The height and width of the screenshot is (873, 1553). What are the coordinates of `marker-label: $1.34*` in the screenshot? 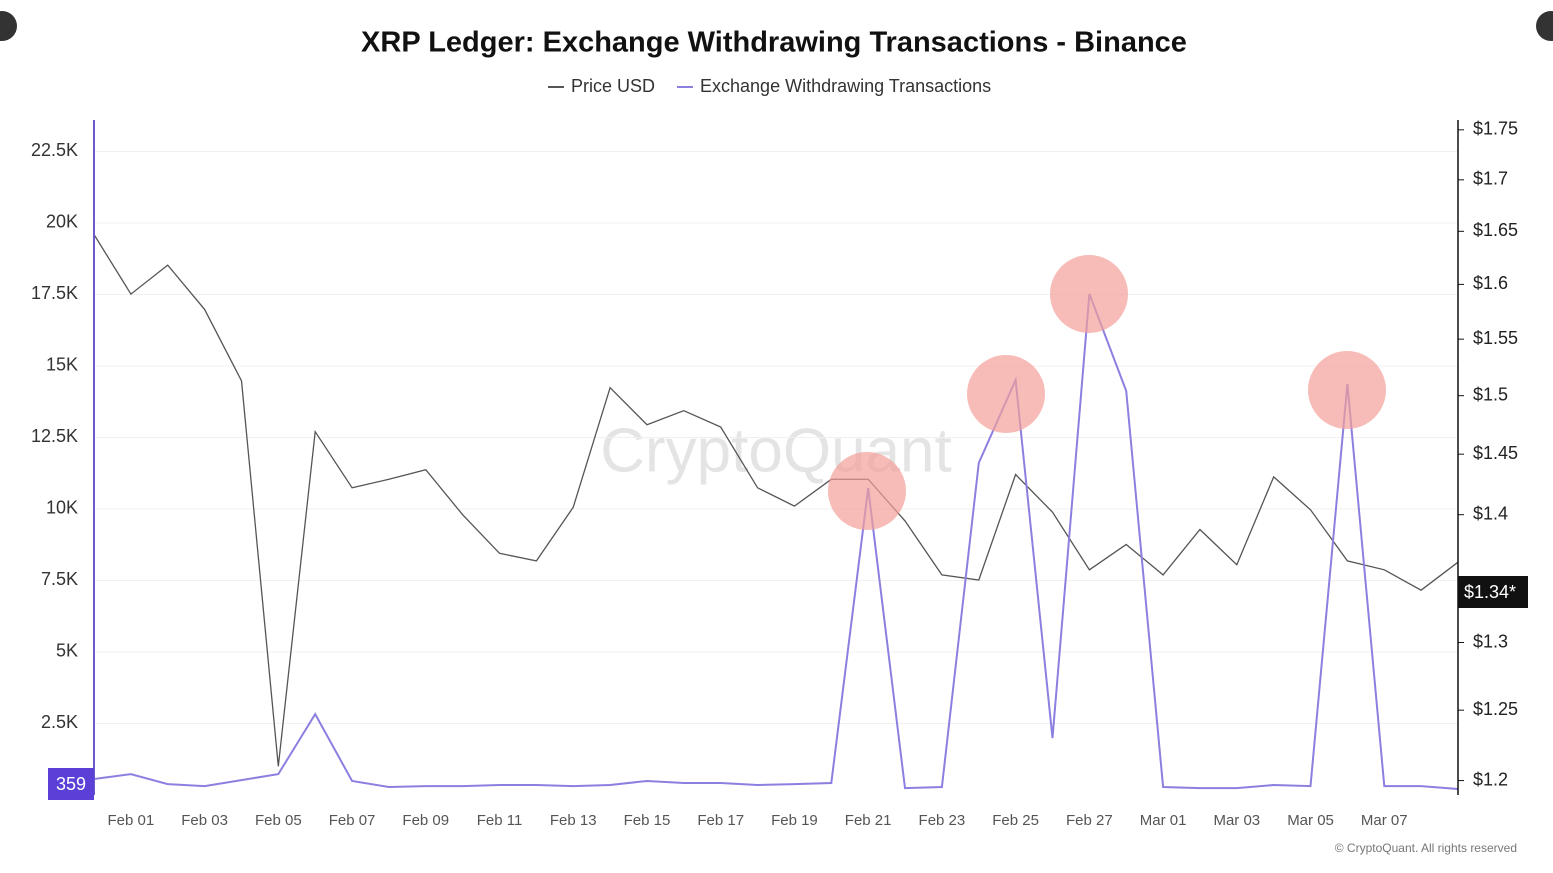 It's located at (1490, 592).